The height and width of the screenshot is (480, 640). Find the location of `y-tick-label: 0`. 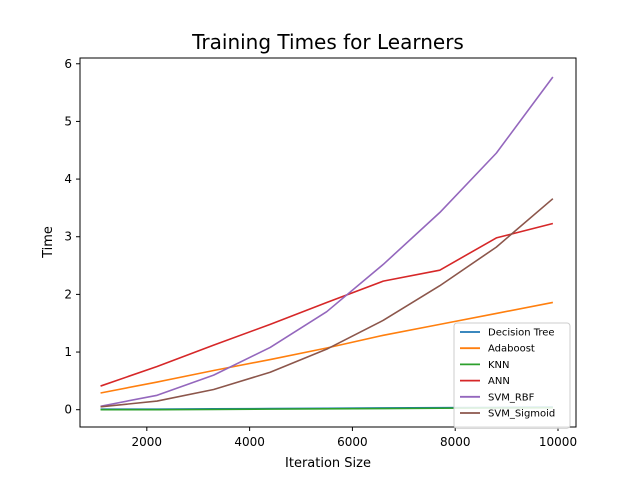

y-tick-label: 0 is located at coordinates (68, 410).